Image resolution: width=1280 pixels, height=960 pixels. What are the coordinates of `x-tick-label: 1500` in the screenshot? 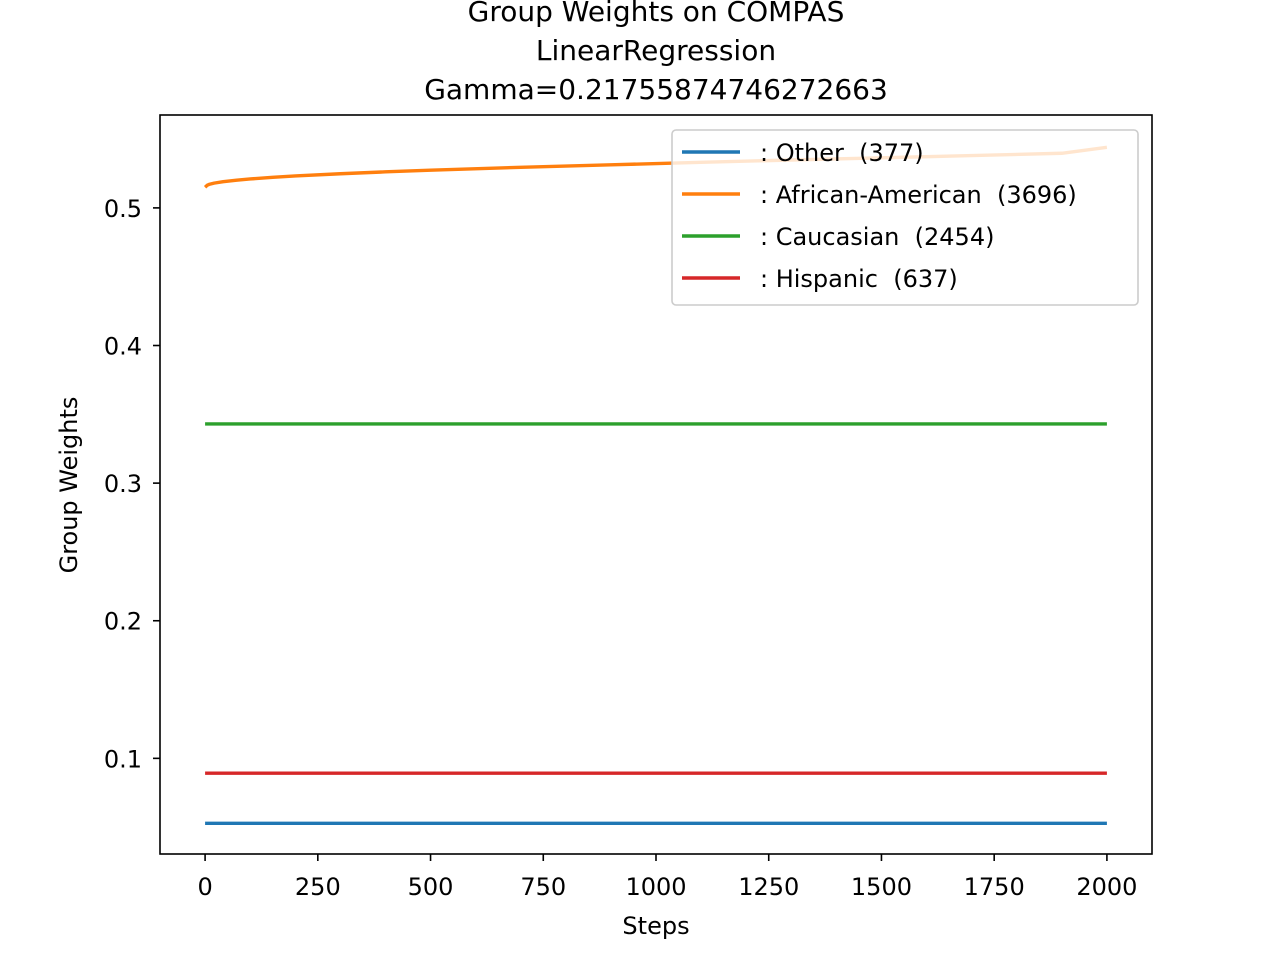 It's located at (881, 887).